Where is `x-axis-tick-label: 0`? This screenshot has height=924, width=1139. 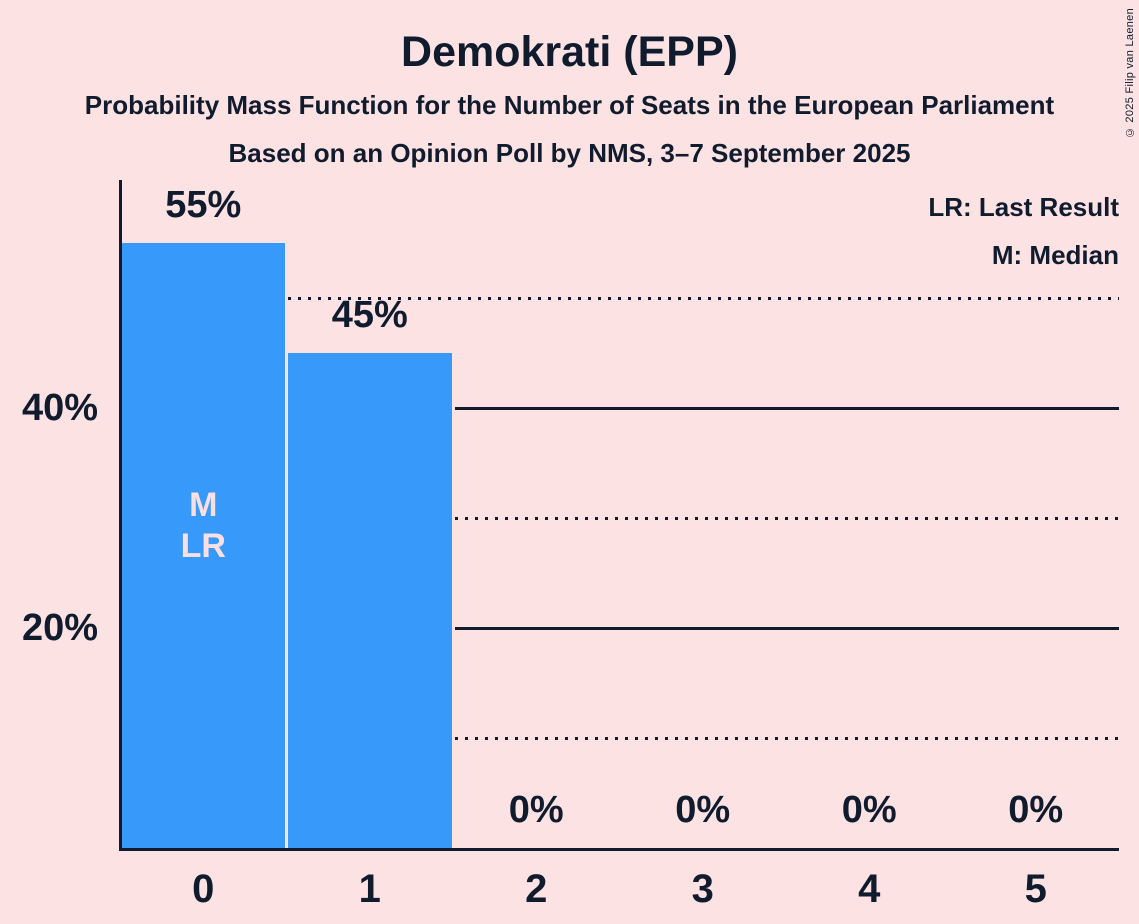
x-axis-tick-label: 0 is located at coordinates (203, 889).